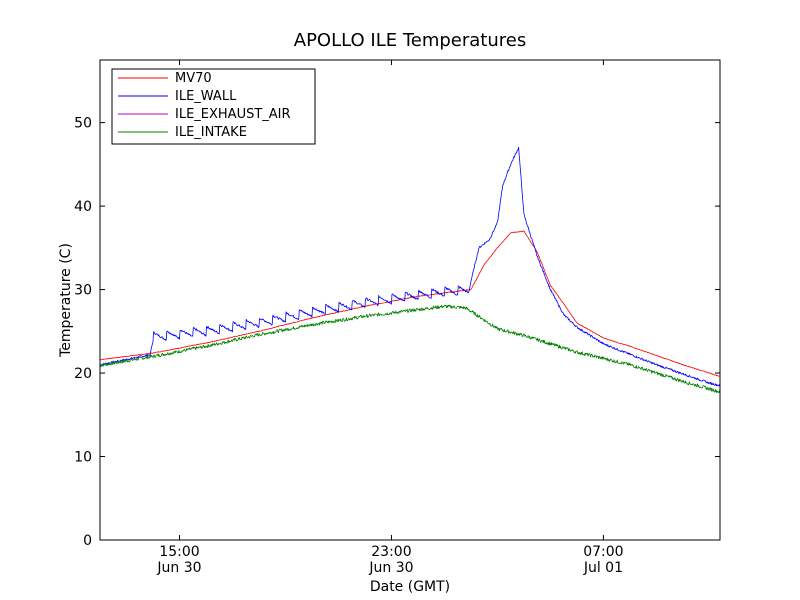 The width and height of the screenshot is (800, 600). What do you see at coordinates (410, 587) in the screenshot?
I see `x-axis-label: Date (GMT)` at bounding box center [410, 587].